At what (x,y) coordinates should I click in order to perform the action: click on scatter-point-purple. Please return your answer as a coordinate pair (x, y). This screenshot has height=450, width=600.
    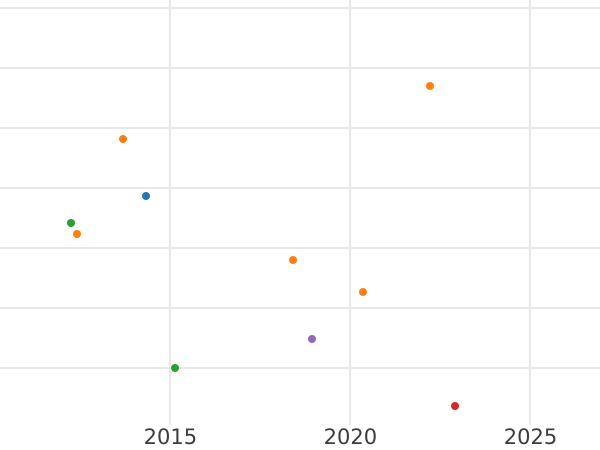
    Looking at the image, I should click on (311, 339).